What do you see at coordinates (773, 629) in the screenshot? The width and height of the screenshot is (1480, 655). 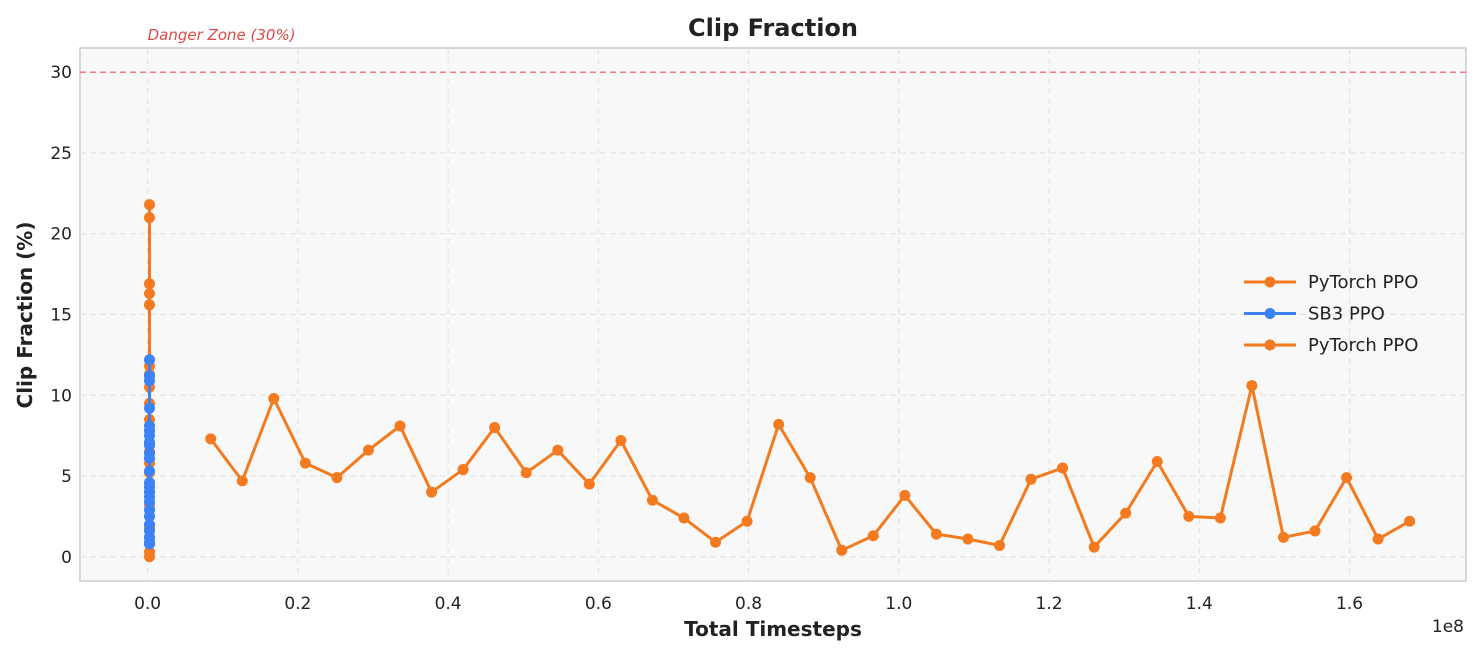 I see `x-axis-label: Total Timesteps` at bounding box center [773, 629].